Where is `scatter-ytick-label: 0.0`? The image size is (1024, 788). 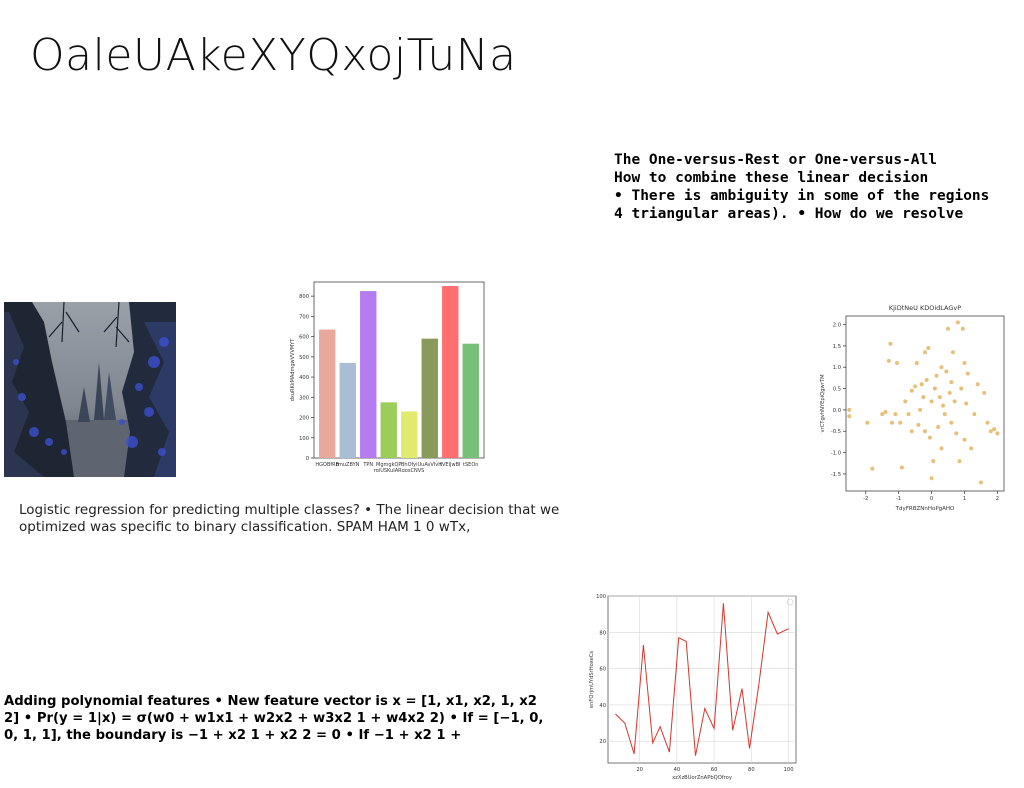 scatter-ytick-label: 0.0 is located at coordinates (837, 411).